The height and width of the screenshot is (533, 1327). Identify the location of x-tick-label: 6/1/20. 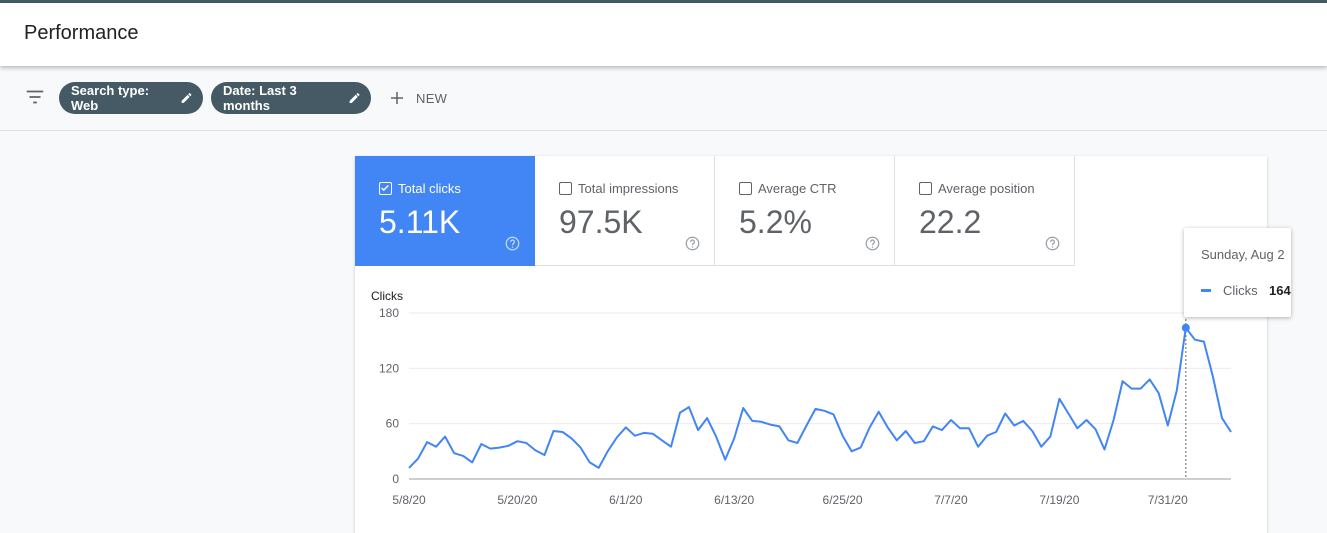
(626, 500).